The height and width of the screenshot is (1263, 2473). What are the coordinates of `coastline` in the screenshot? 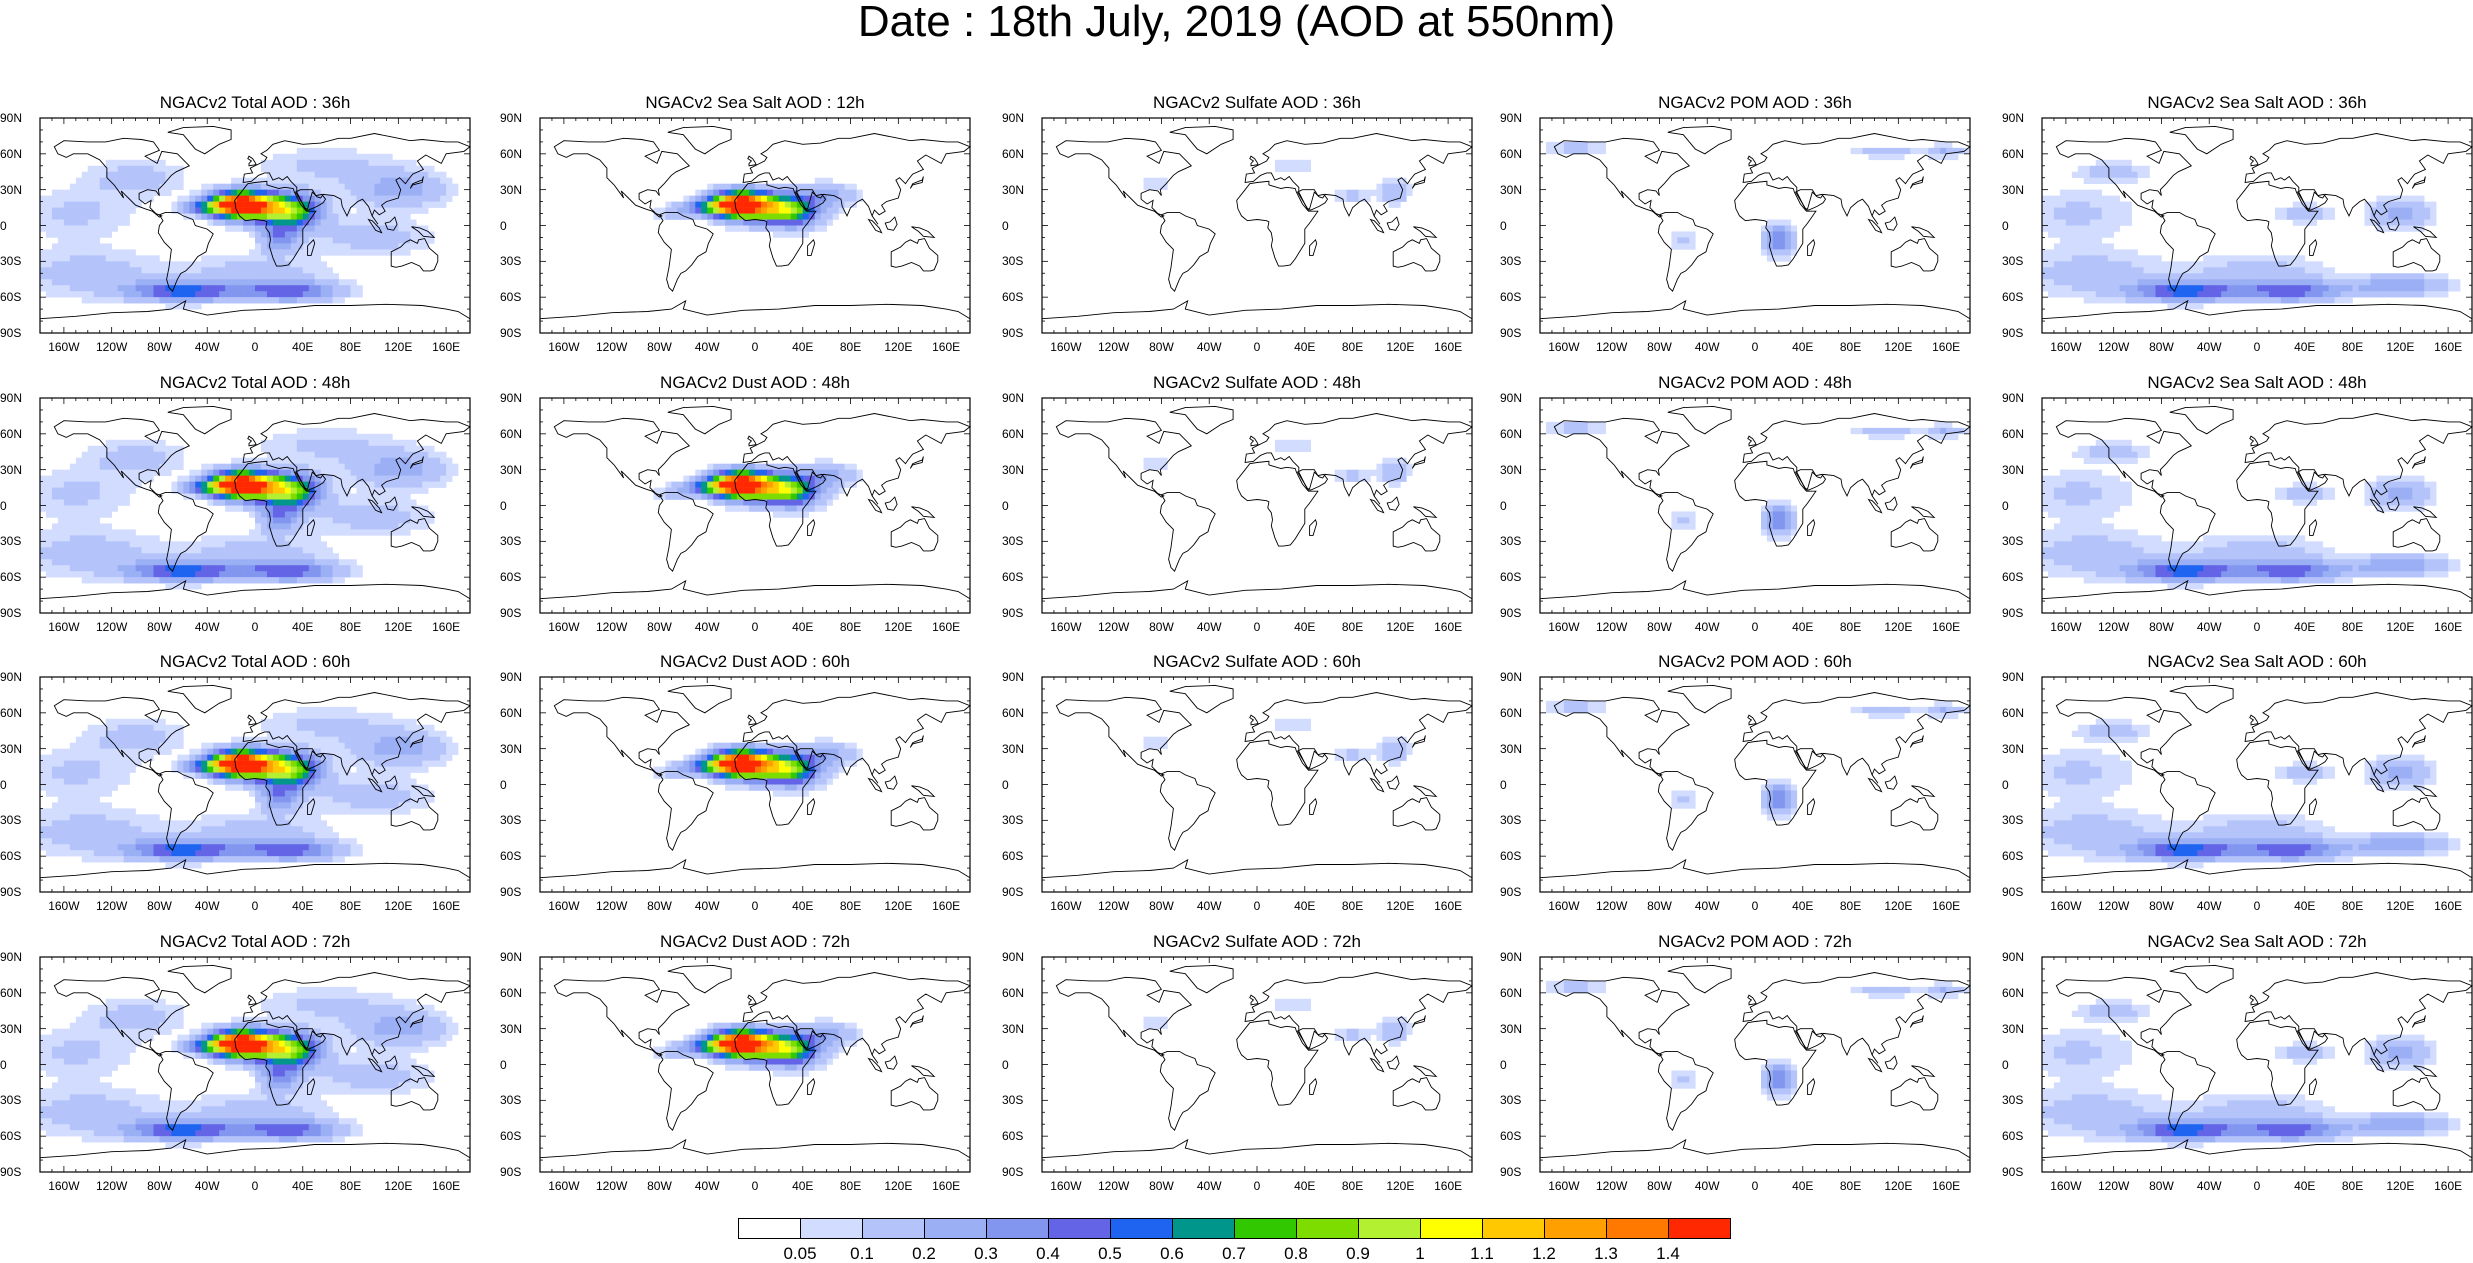 It's located at (923, 512).